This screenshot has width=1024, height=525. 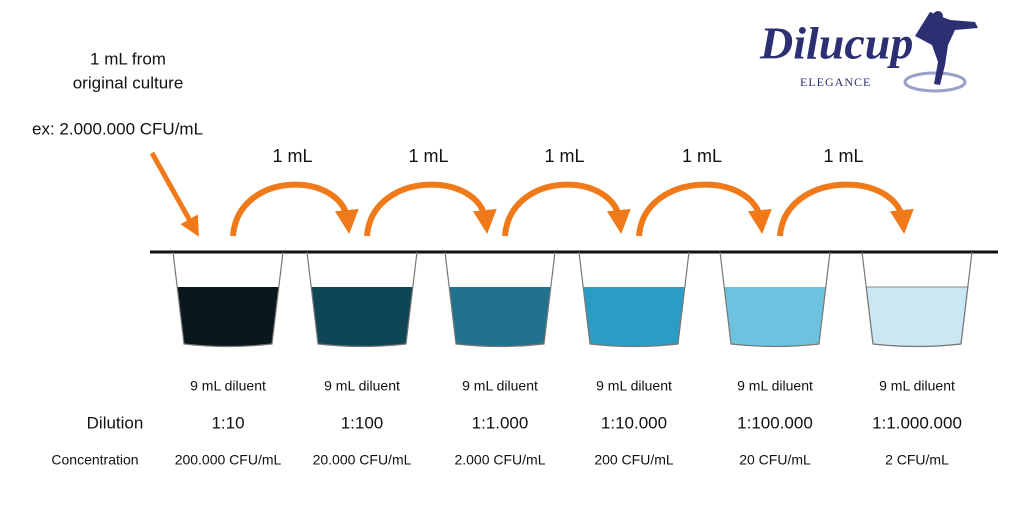 I want to click on row-label: Concentration, so click(x=94, y=460).